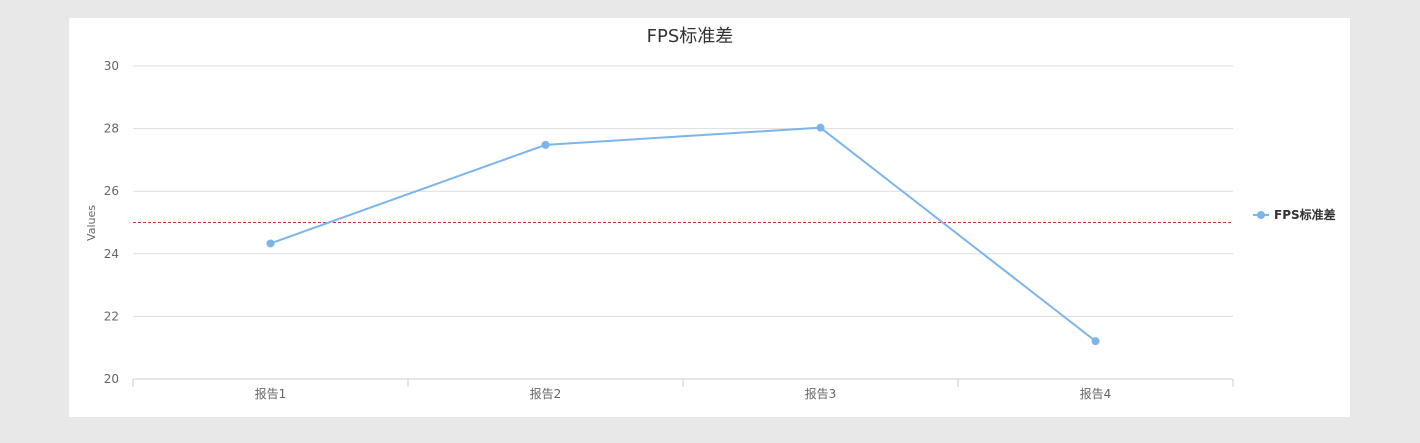 The width and height of the screenshot is (1420, 443). What do you see at coordinates (683, 389) in the screenshot?
I see `x-axis: 报告1 报告2 报告3 报告4` at bounding box center [683, 389].